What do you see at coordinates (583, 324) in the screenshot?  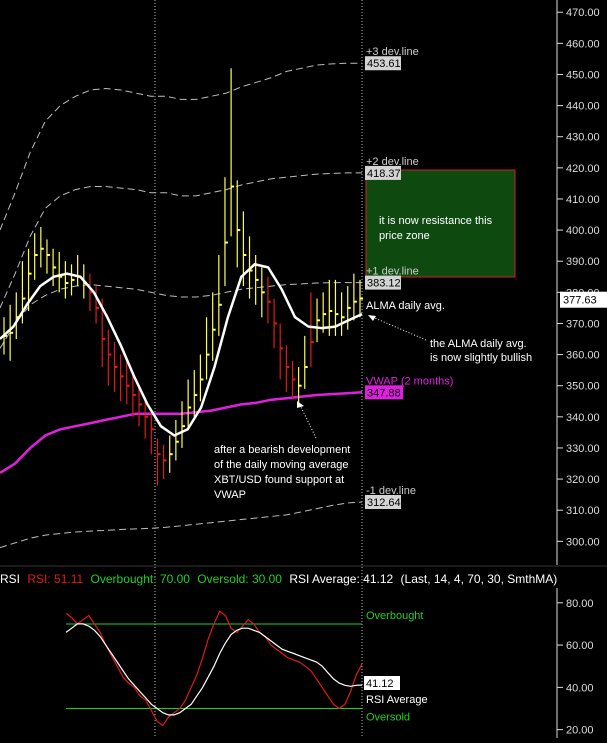 I see `price-axis-tick-label: 370.00` at bounding box center [583, 324].